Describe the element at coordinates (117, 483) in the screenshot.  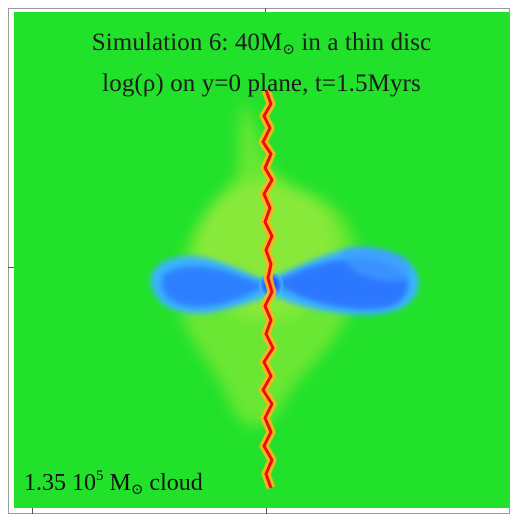
I see `cloud-mass-unit: M` at that location.